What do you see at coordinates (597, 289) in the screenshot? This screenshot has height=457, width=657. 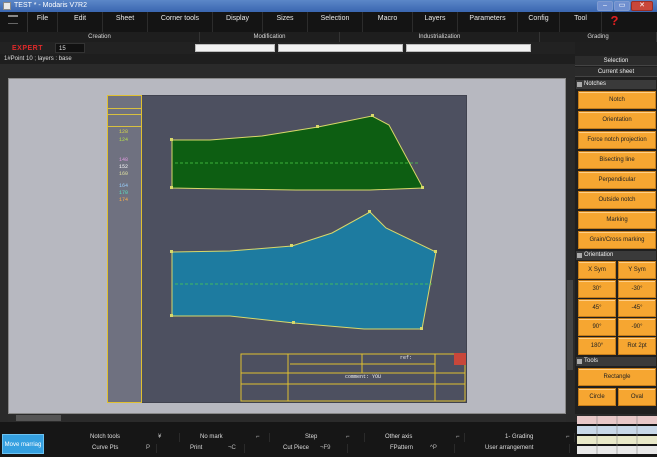 I see `rotate-30-button: 30°` at bounding box center [597, 289].